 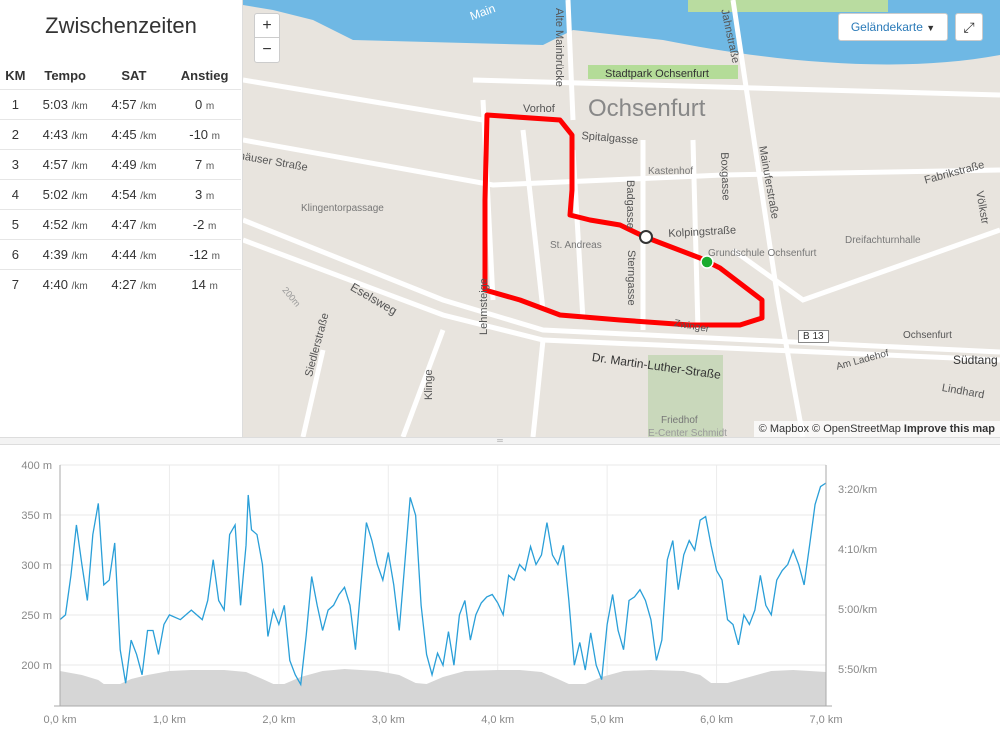 I want to click on split-km: 4, so click(x=15, y=193).